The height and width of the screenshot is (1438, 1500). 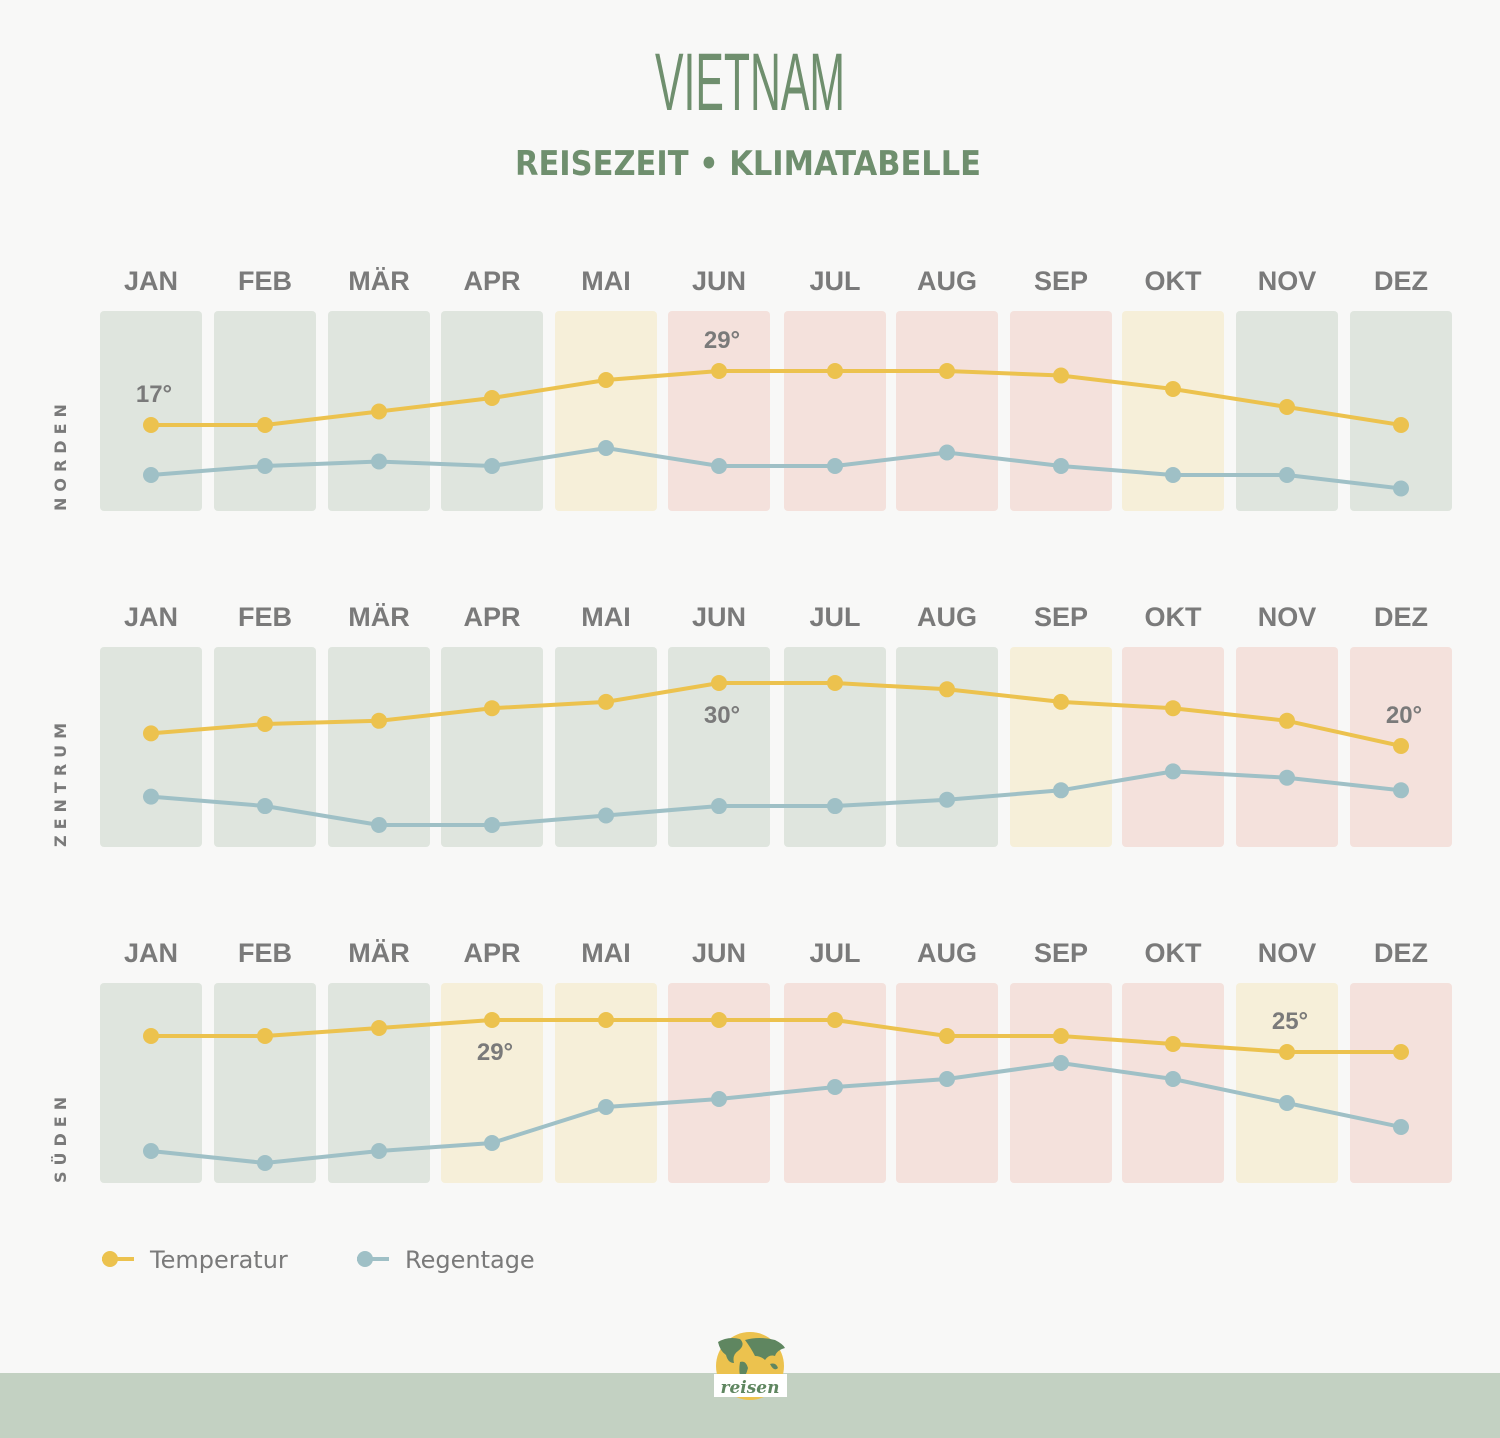 What do you see at coordinates (1404, 715) in the screenshot?
I see `temperature-data-label: 20°` at bounding box center [1404, 715].